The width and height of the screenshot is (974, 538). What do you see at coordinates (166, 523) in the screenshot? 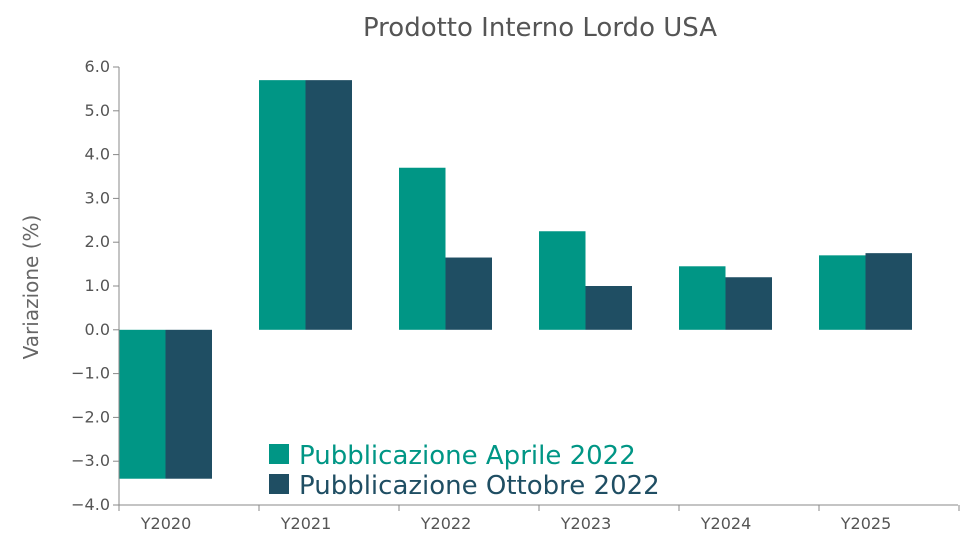
I see `x-tick-label: Y2020` at bounding box center [166, 523].